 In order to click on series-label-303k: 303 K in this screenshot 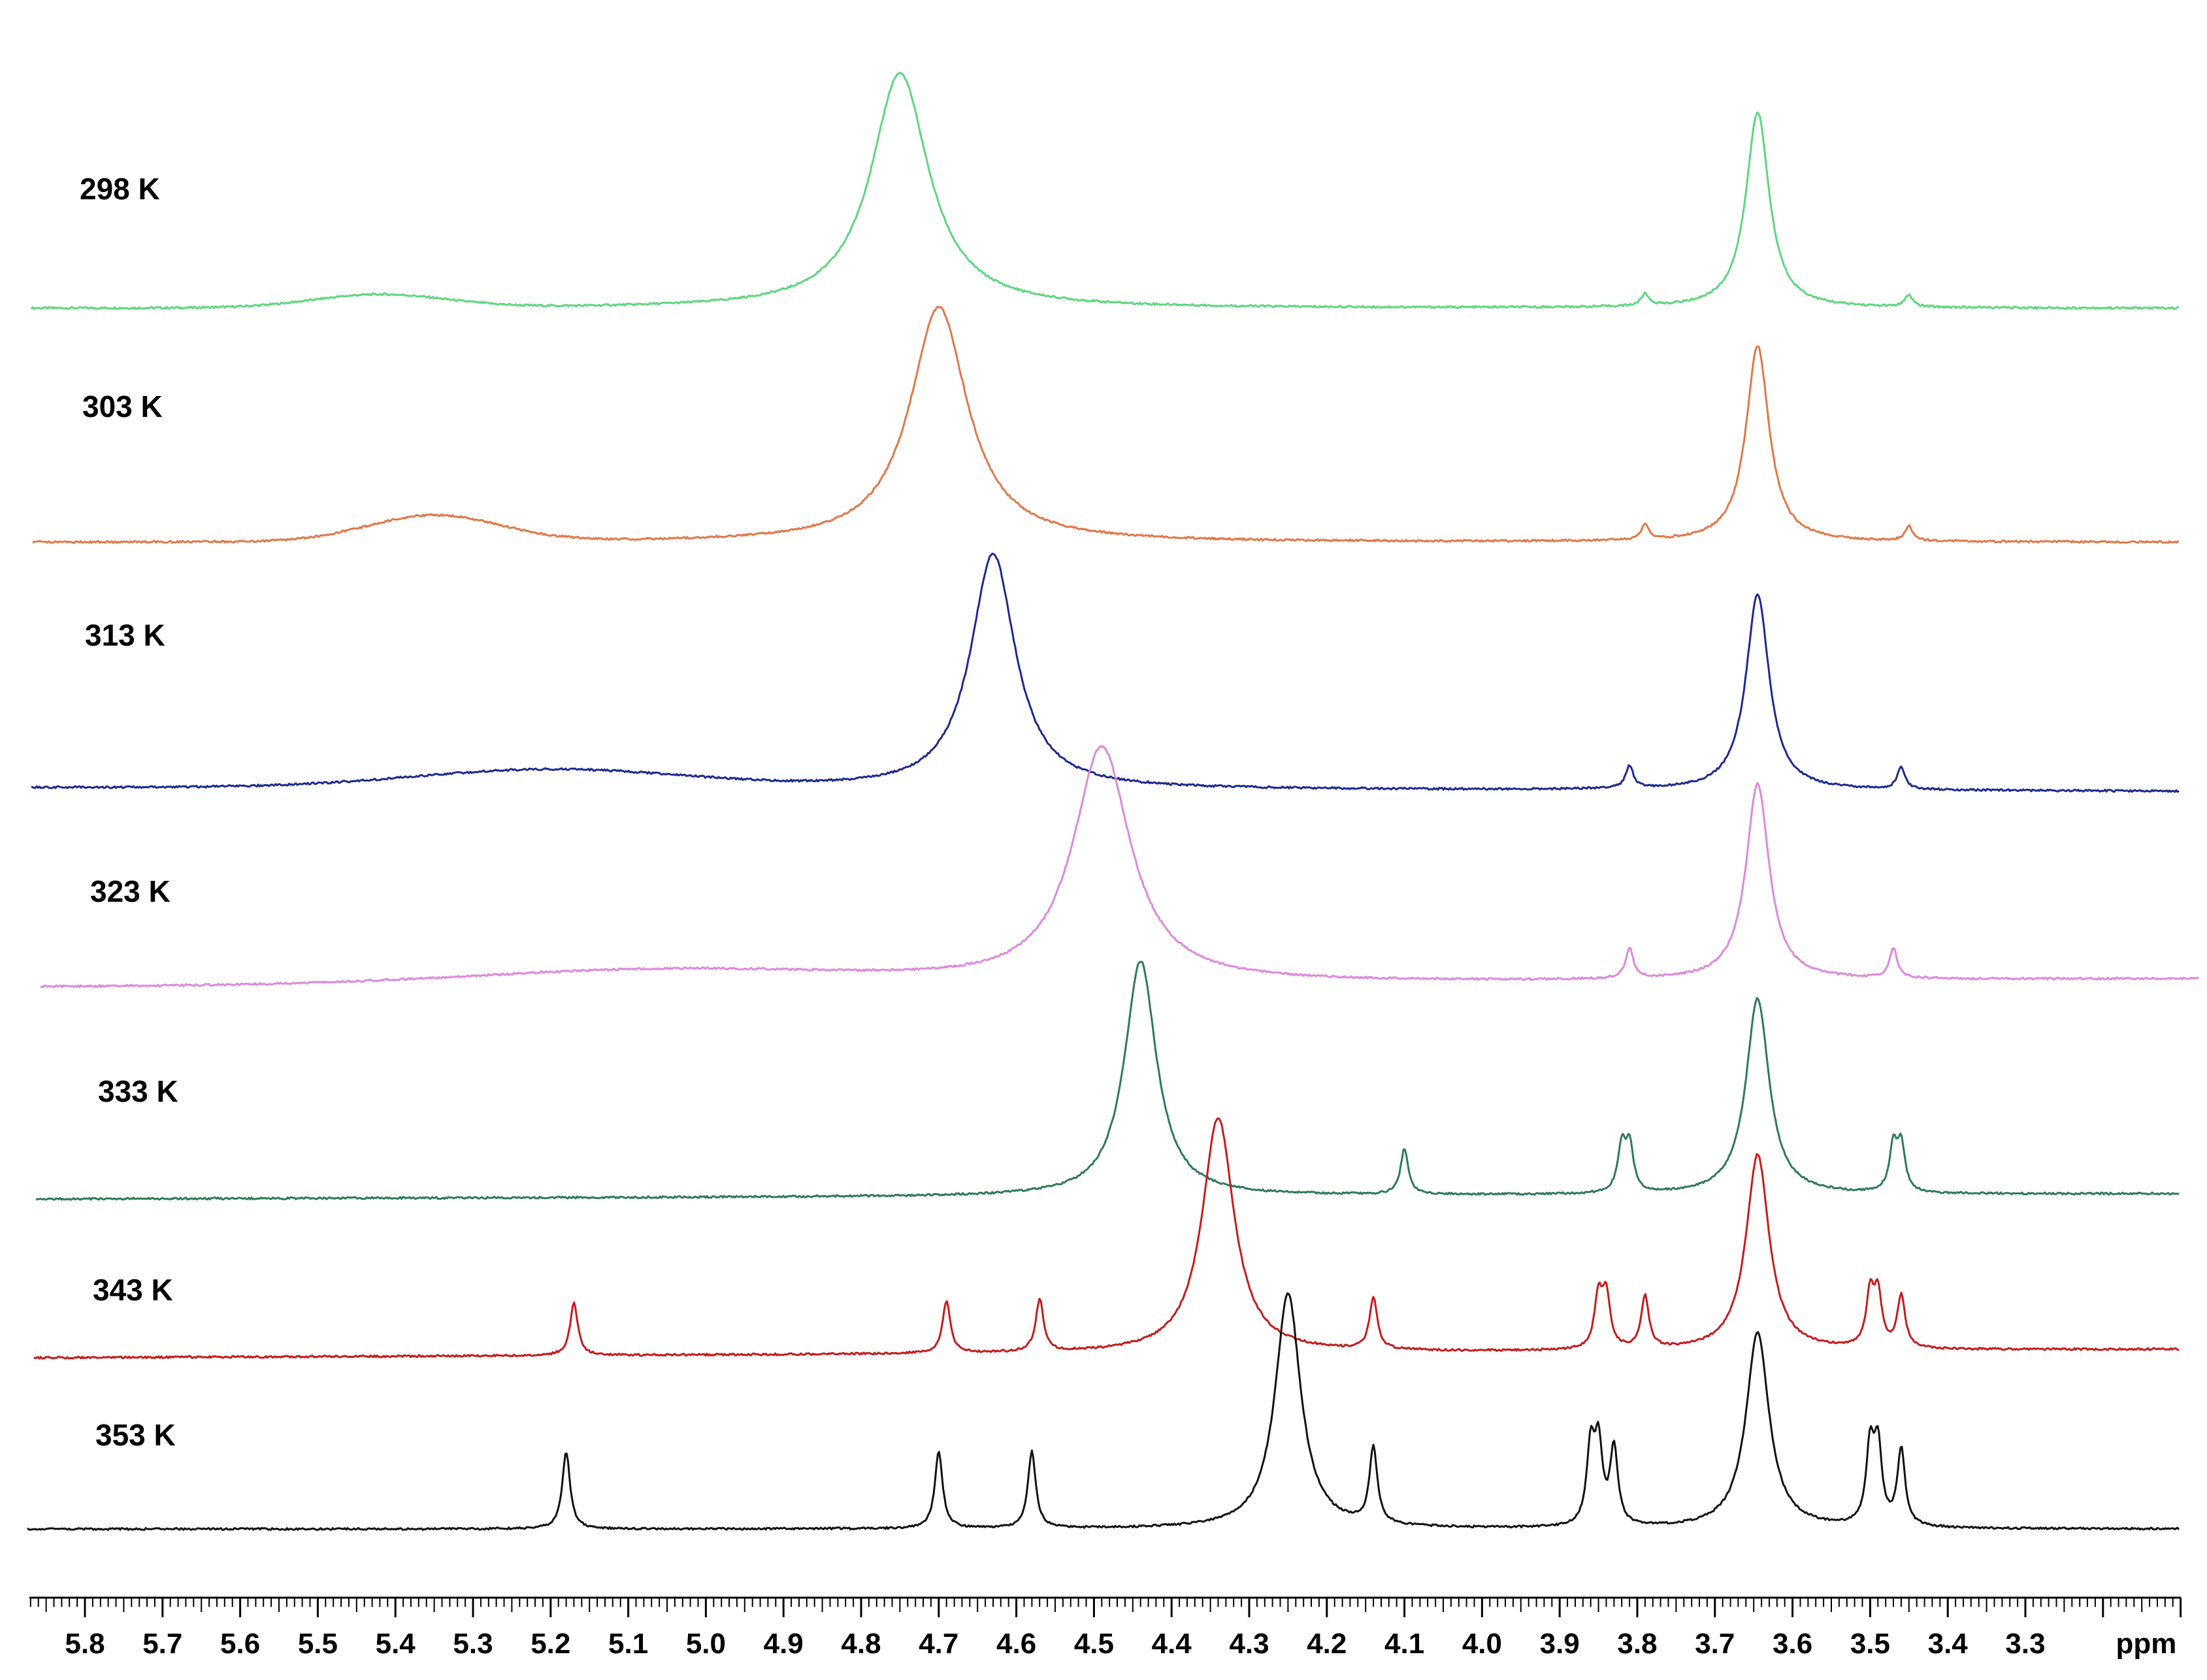, I will do `click(122, 406)`.